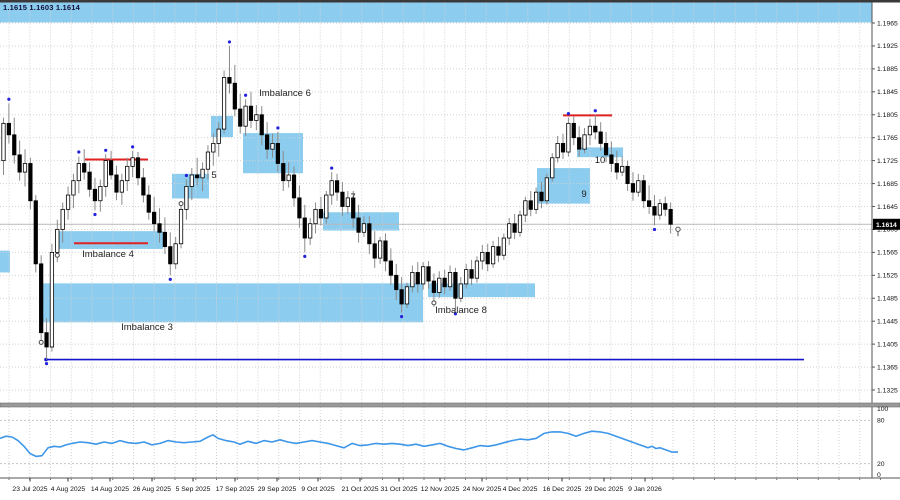 This screenshot has height=500, width=900. Describe the element at coordinates (604, 489) in the screenshot. I see `date-tick-label: 29 Dec 2025` at that location.